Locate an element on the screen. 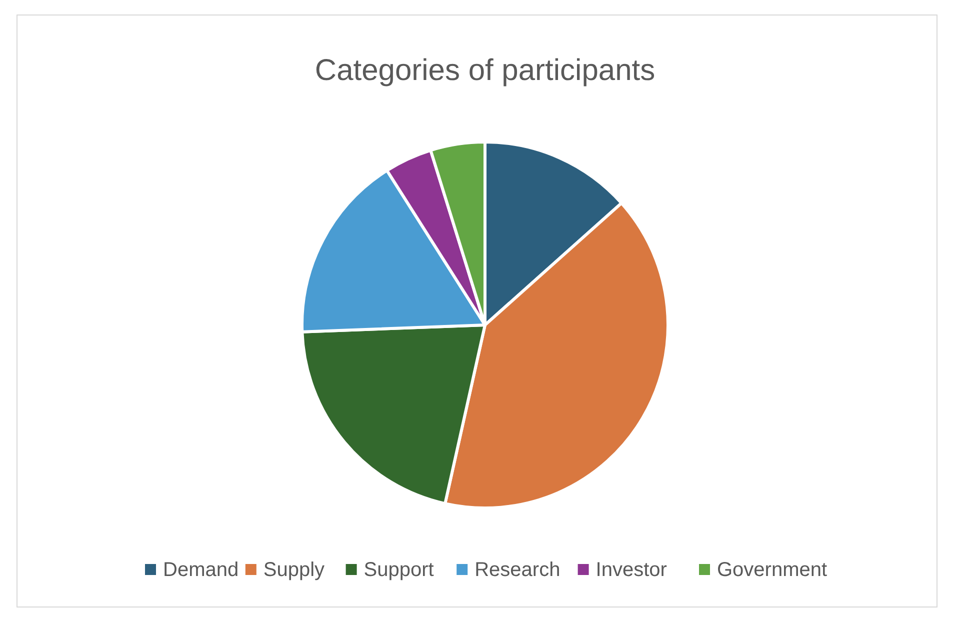 The height and width of the screenshot is (640, 960). legend-label: Investor is located at coordinates (632, 570).